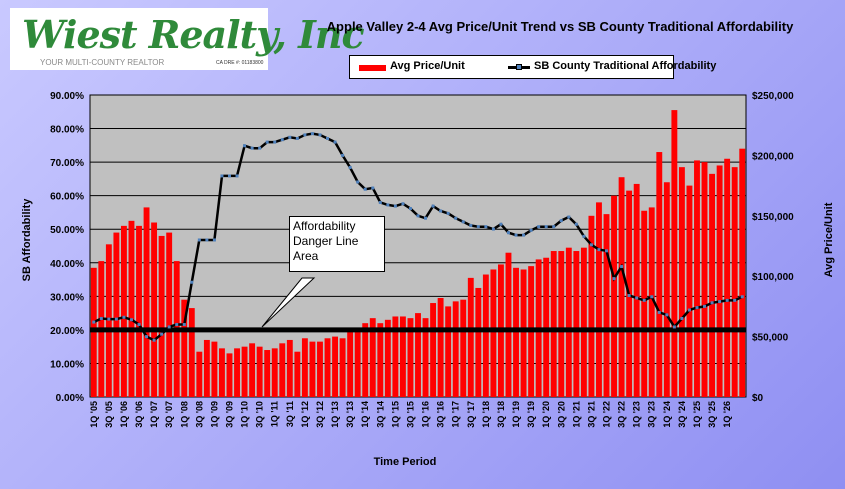 The image size is (845, 489). What do you see at coordinates (411, 414) in the screenshot?
I see `x-tick-label: 3Q '15` at bounding box center [411, 414].